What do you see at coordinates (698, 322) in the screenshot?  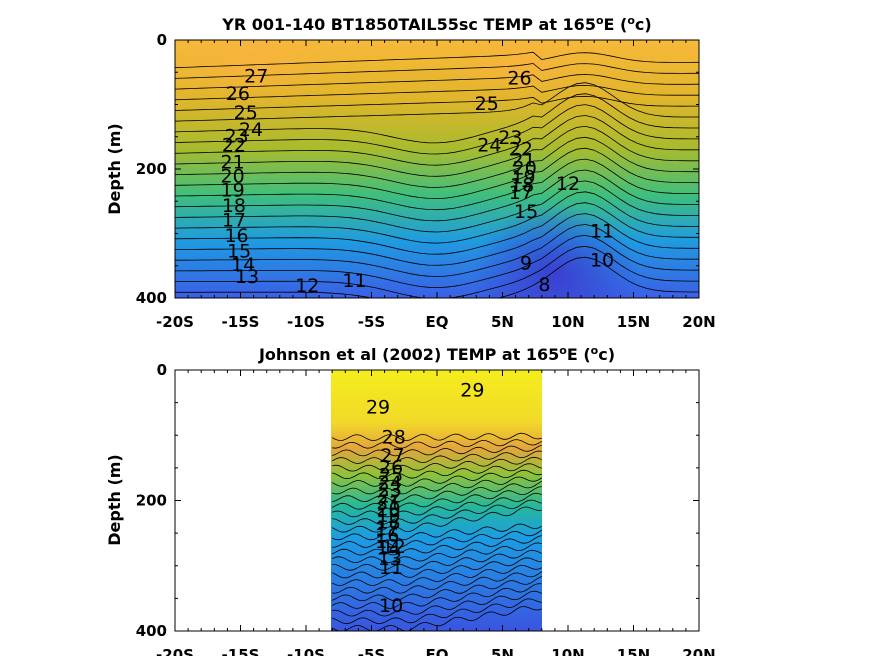 I see `x-tick-label: 20N` at bounding box center [698, 322].